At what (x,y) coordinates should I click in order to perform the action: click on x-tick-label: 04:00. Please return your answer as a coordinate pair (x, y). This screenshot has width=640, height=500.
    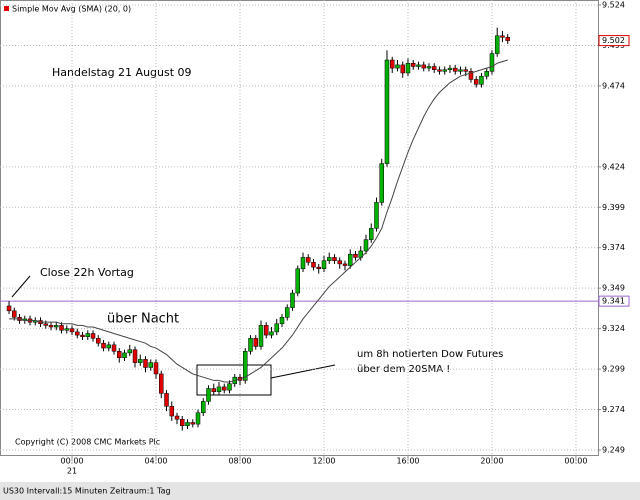
    Looking at the image, I should click on (155, 461).